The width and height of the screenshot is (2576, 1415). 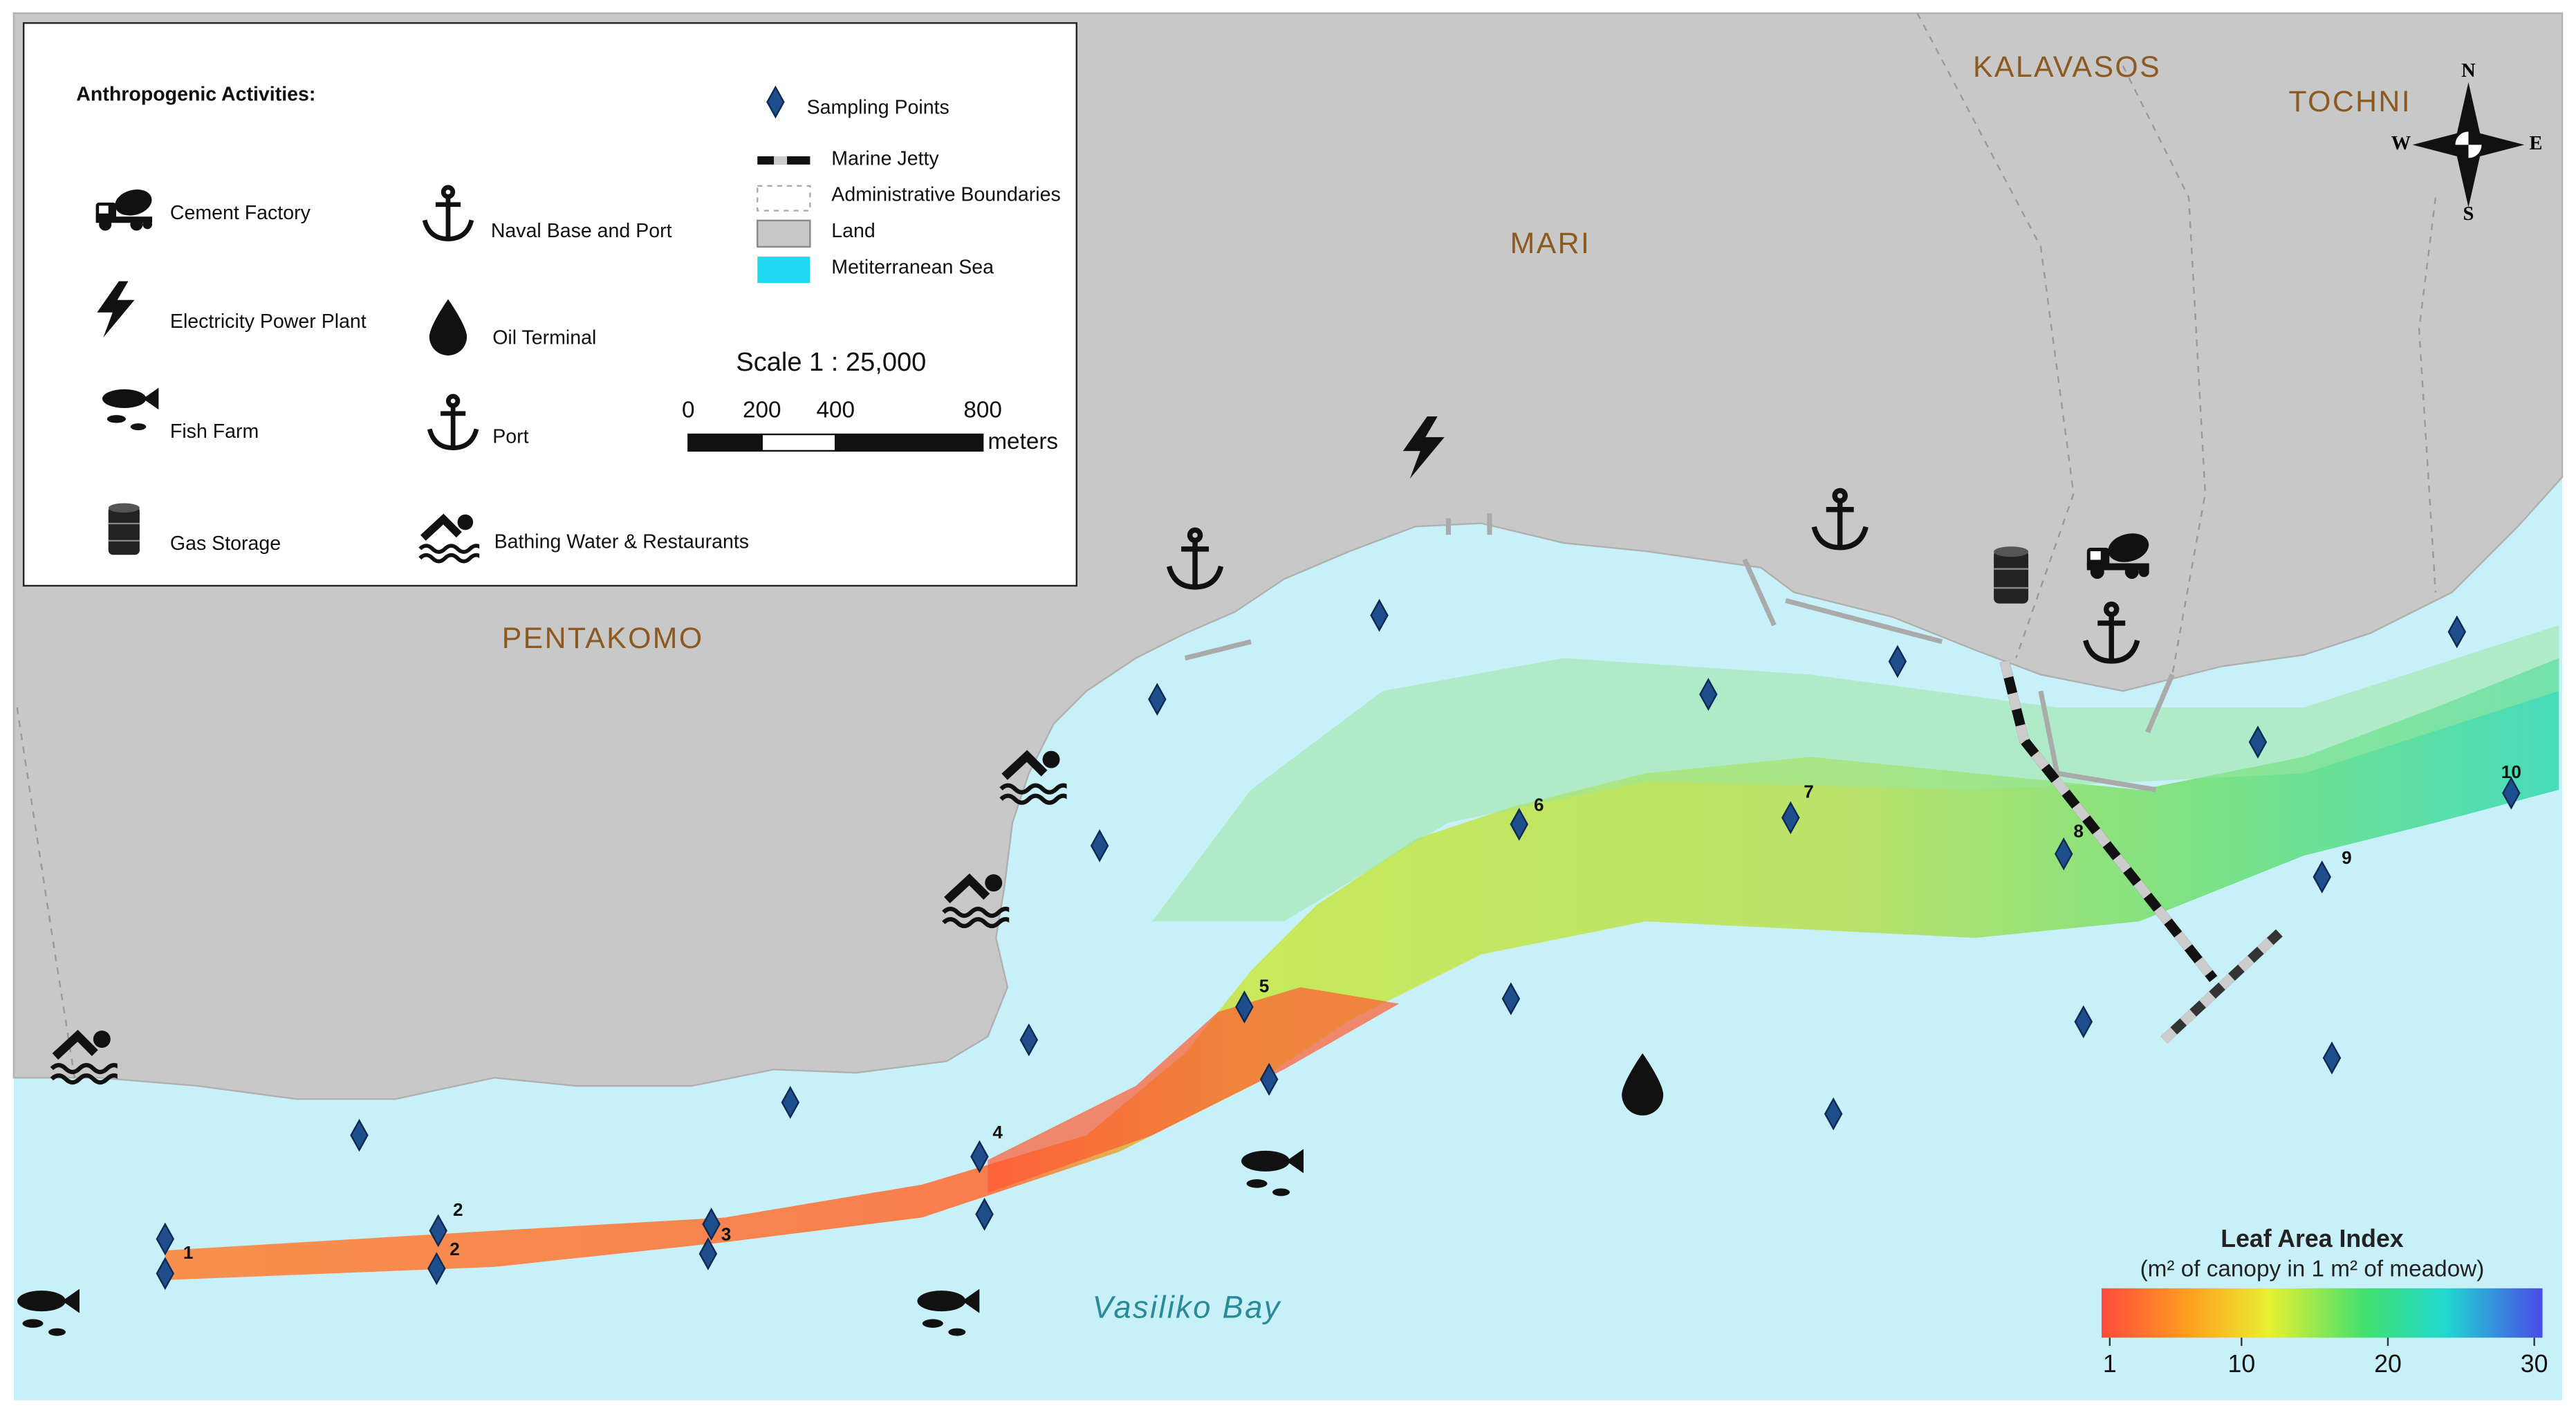 What do you see at coordinates (2241, 1364) in the screenshot?
I see `colorbar-tick-label: 10` at bounding box center [2241, 1364].